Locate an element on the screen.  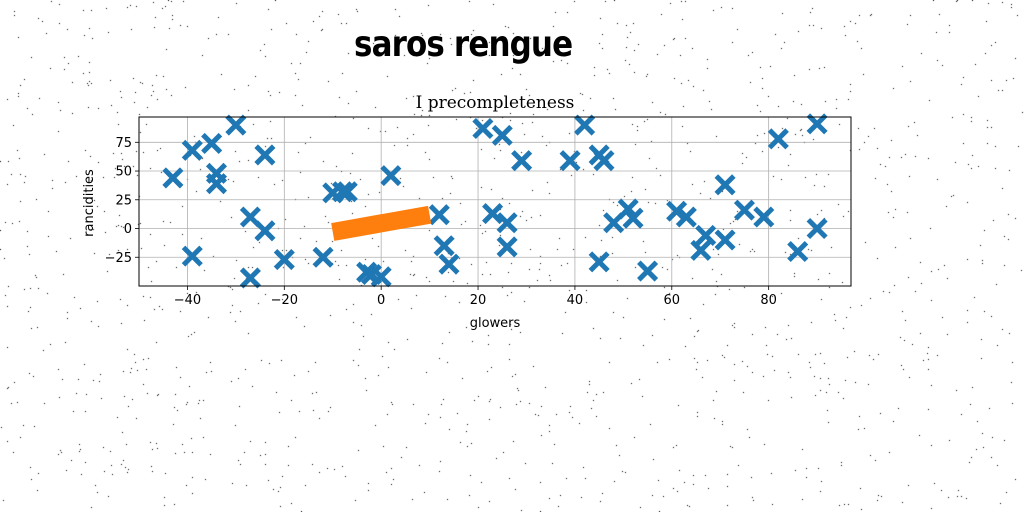
x-tick-label: 40 is located at coordinates (575, 300).